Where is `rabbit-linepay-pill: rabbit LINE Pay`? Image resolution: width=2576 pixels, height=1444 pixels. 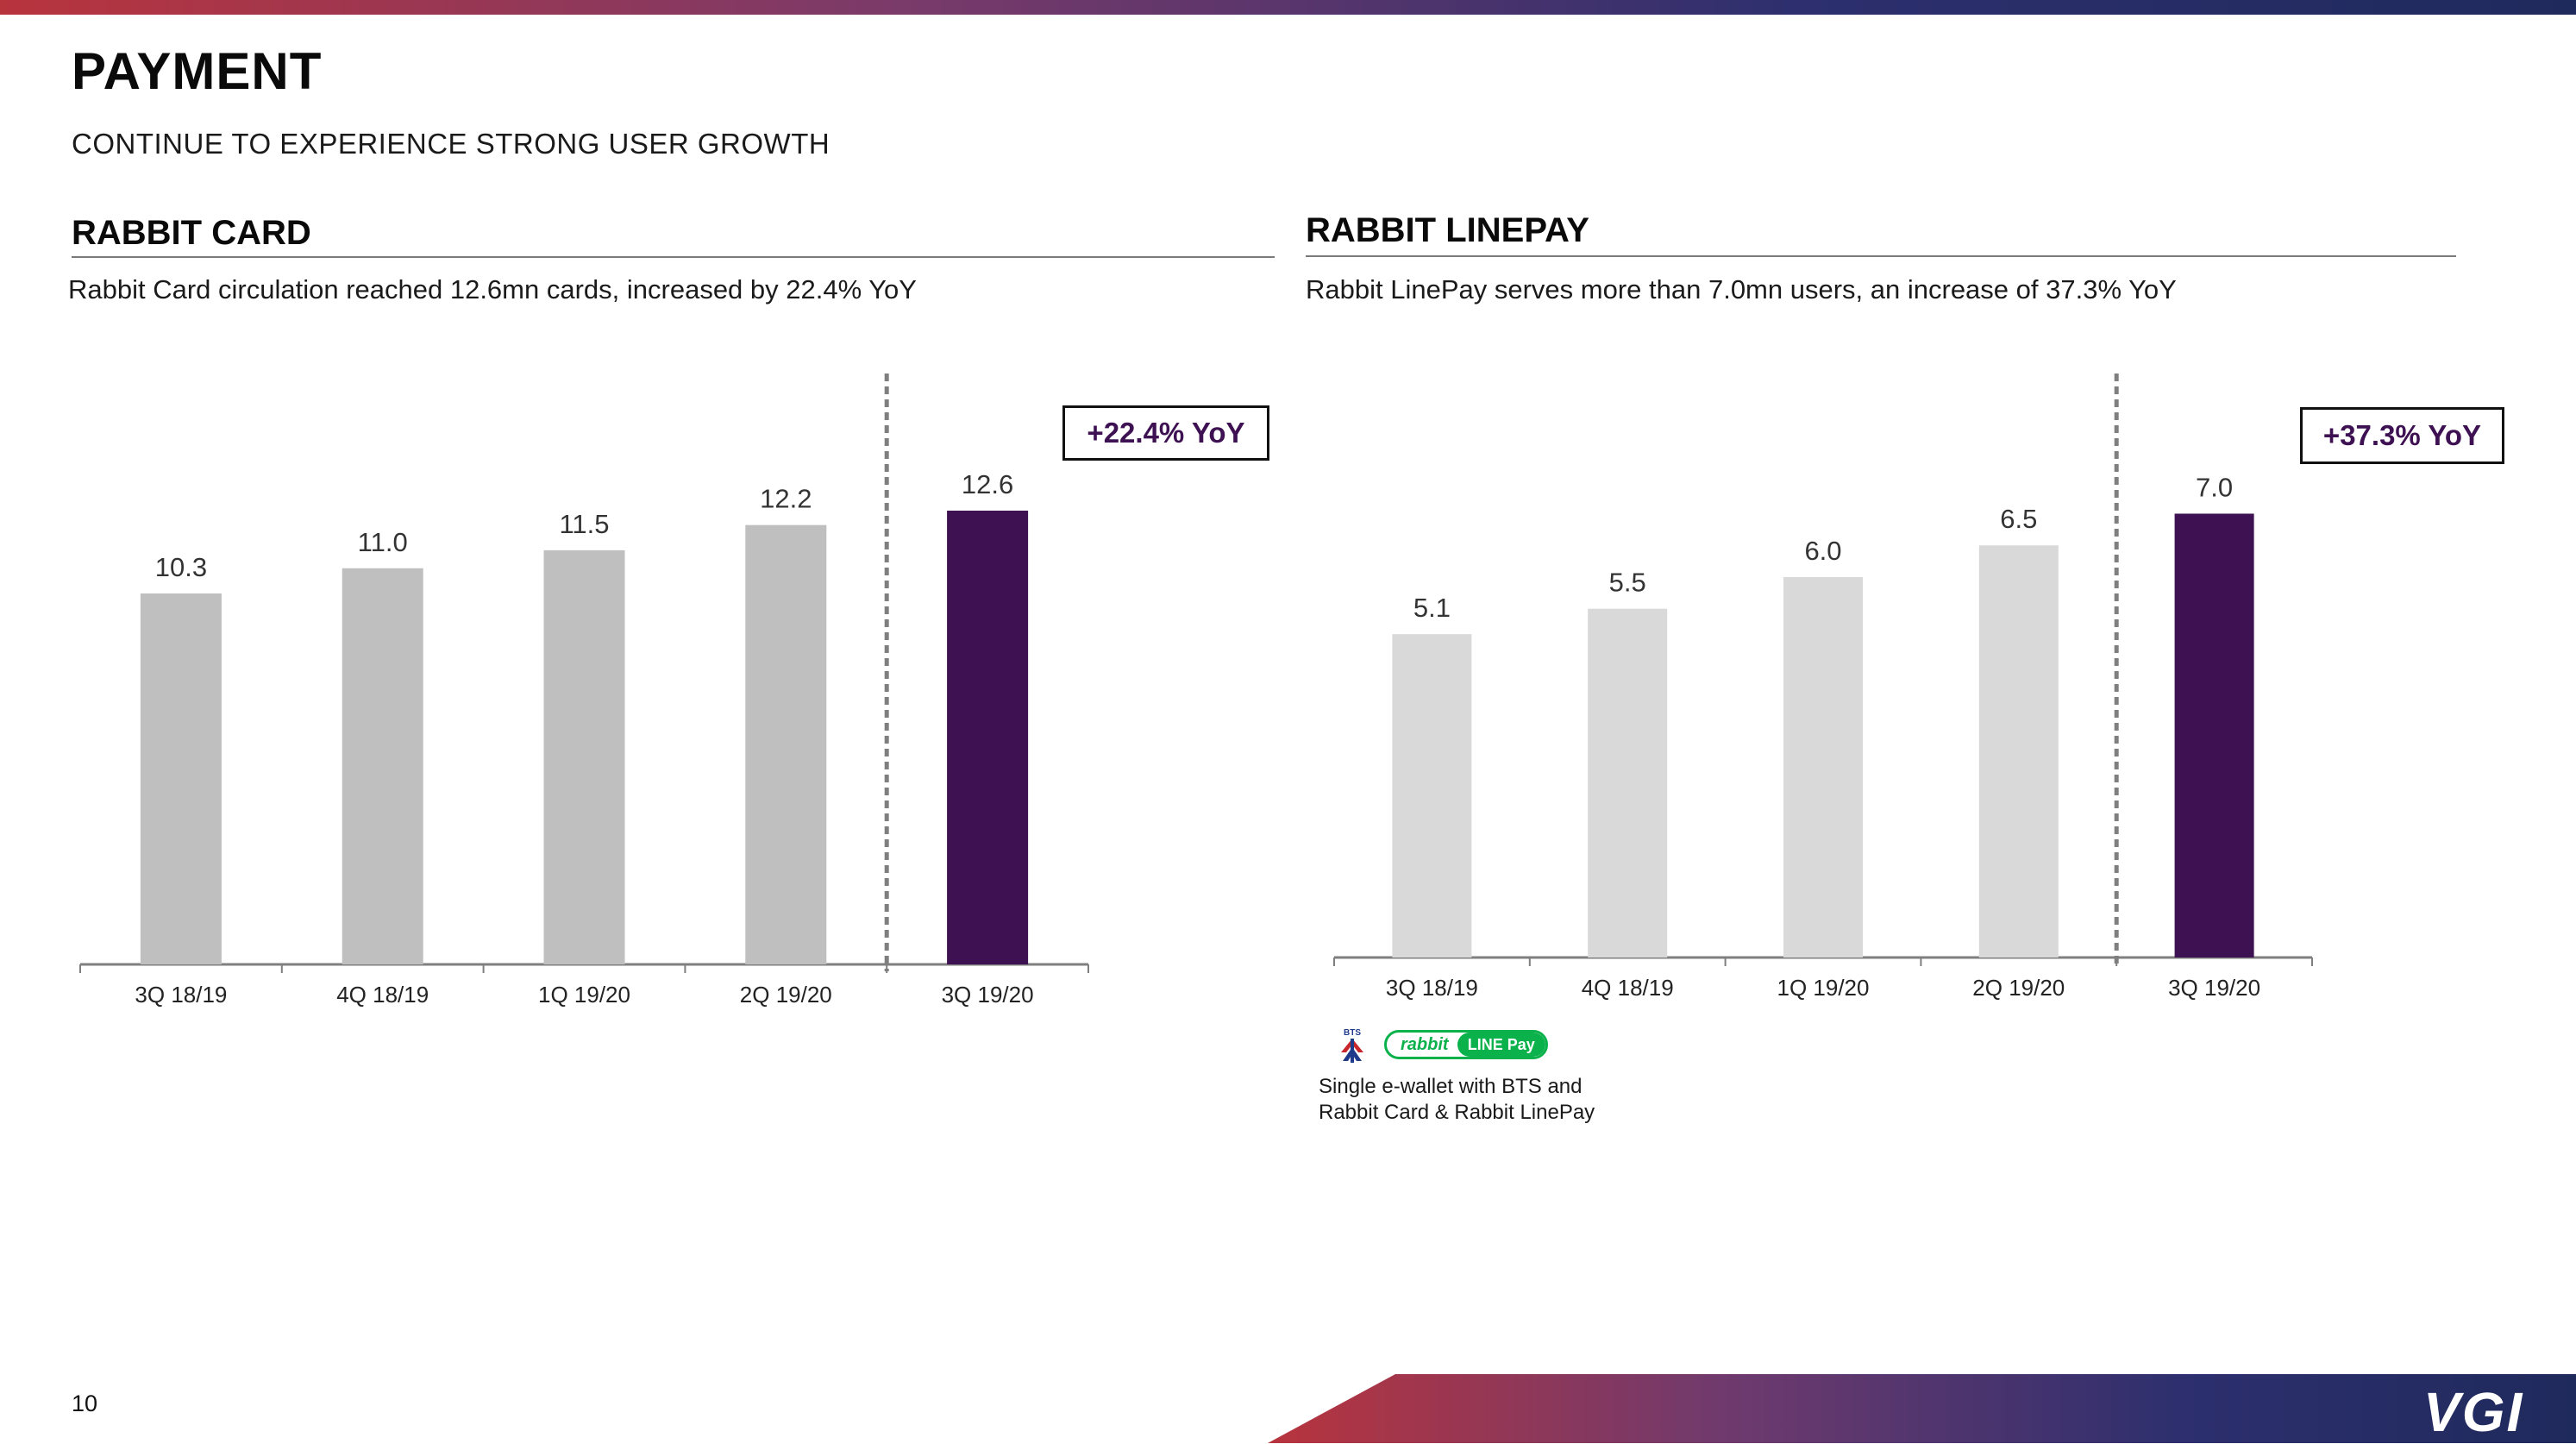
rabbit-linepay-pill: rabbit LINE Pay is located at coordinates (1466, 1044).